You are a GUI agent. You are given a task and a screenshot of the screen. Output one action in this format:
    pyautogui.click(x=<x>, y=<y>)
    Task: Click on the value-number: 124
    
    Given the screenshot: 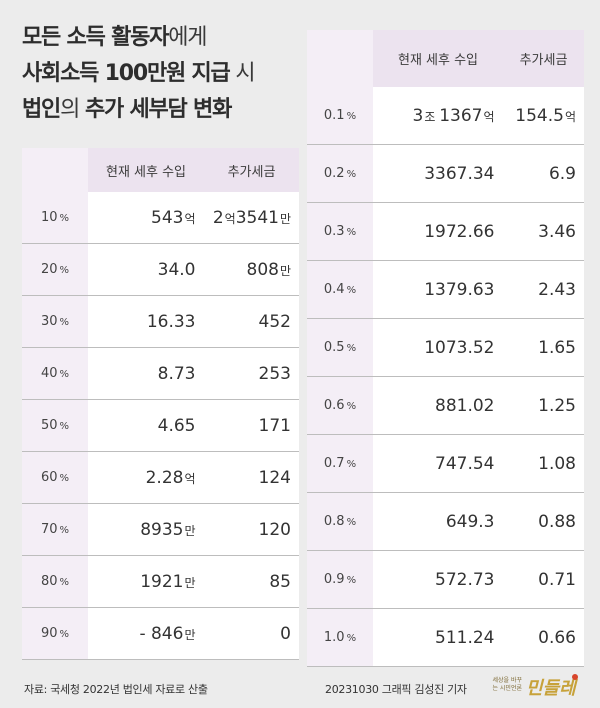 What is the action you would take?
    pyautogui.click(x=274, y=477)
    